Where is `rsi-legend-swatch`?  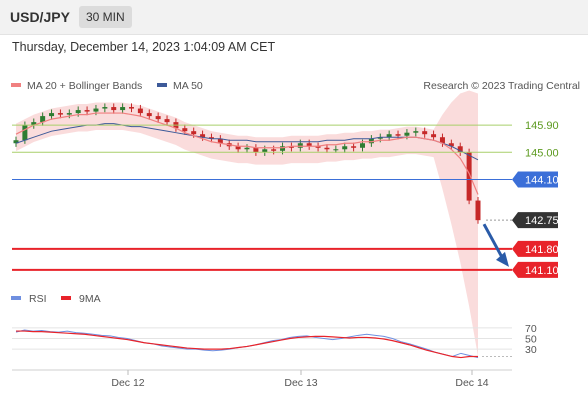 rsi-legend-swatch is located at coordinates (16, 298).